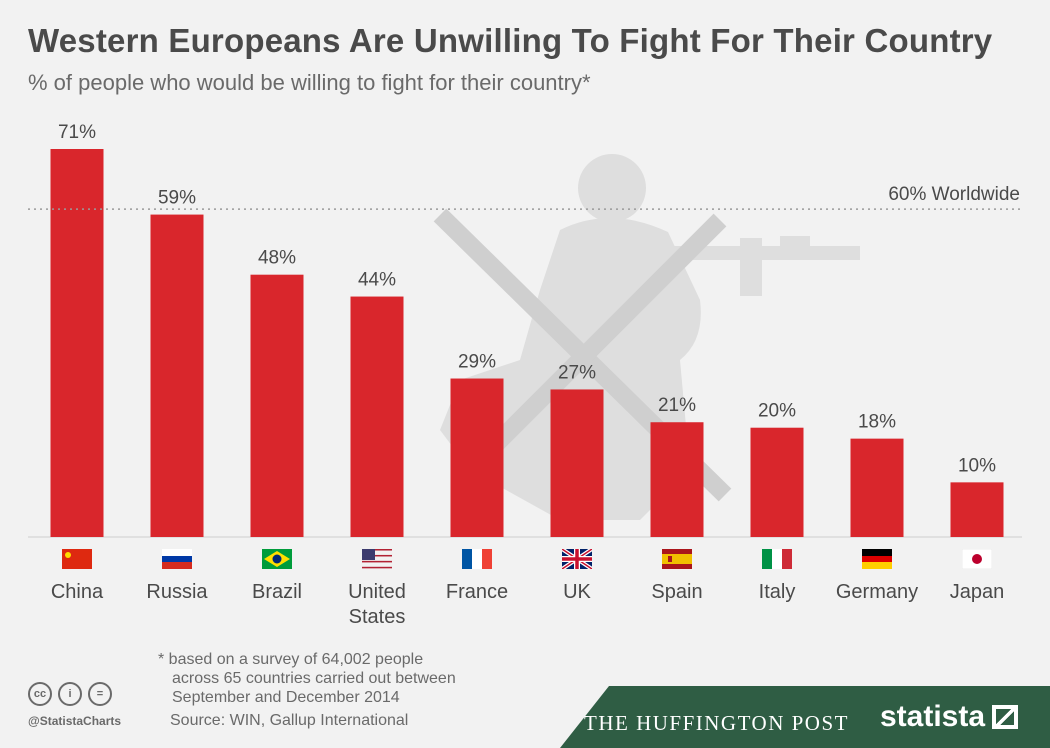  What do you see at coordinates (777, 559) in the screenshot?
I see `flag-italy-icon` at bounding box center [777, 559].